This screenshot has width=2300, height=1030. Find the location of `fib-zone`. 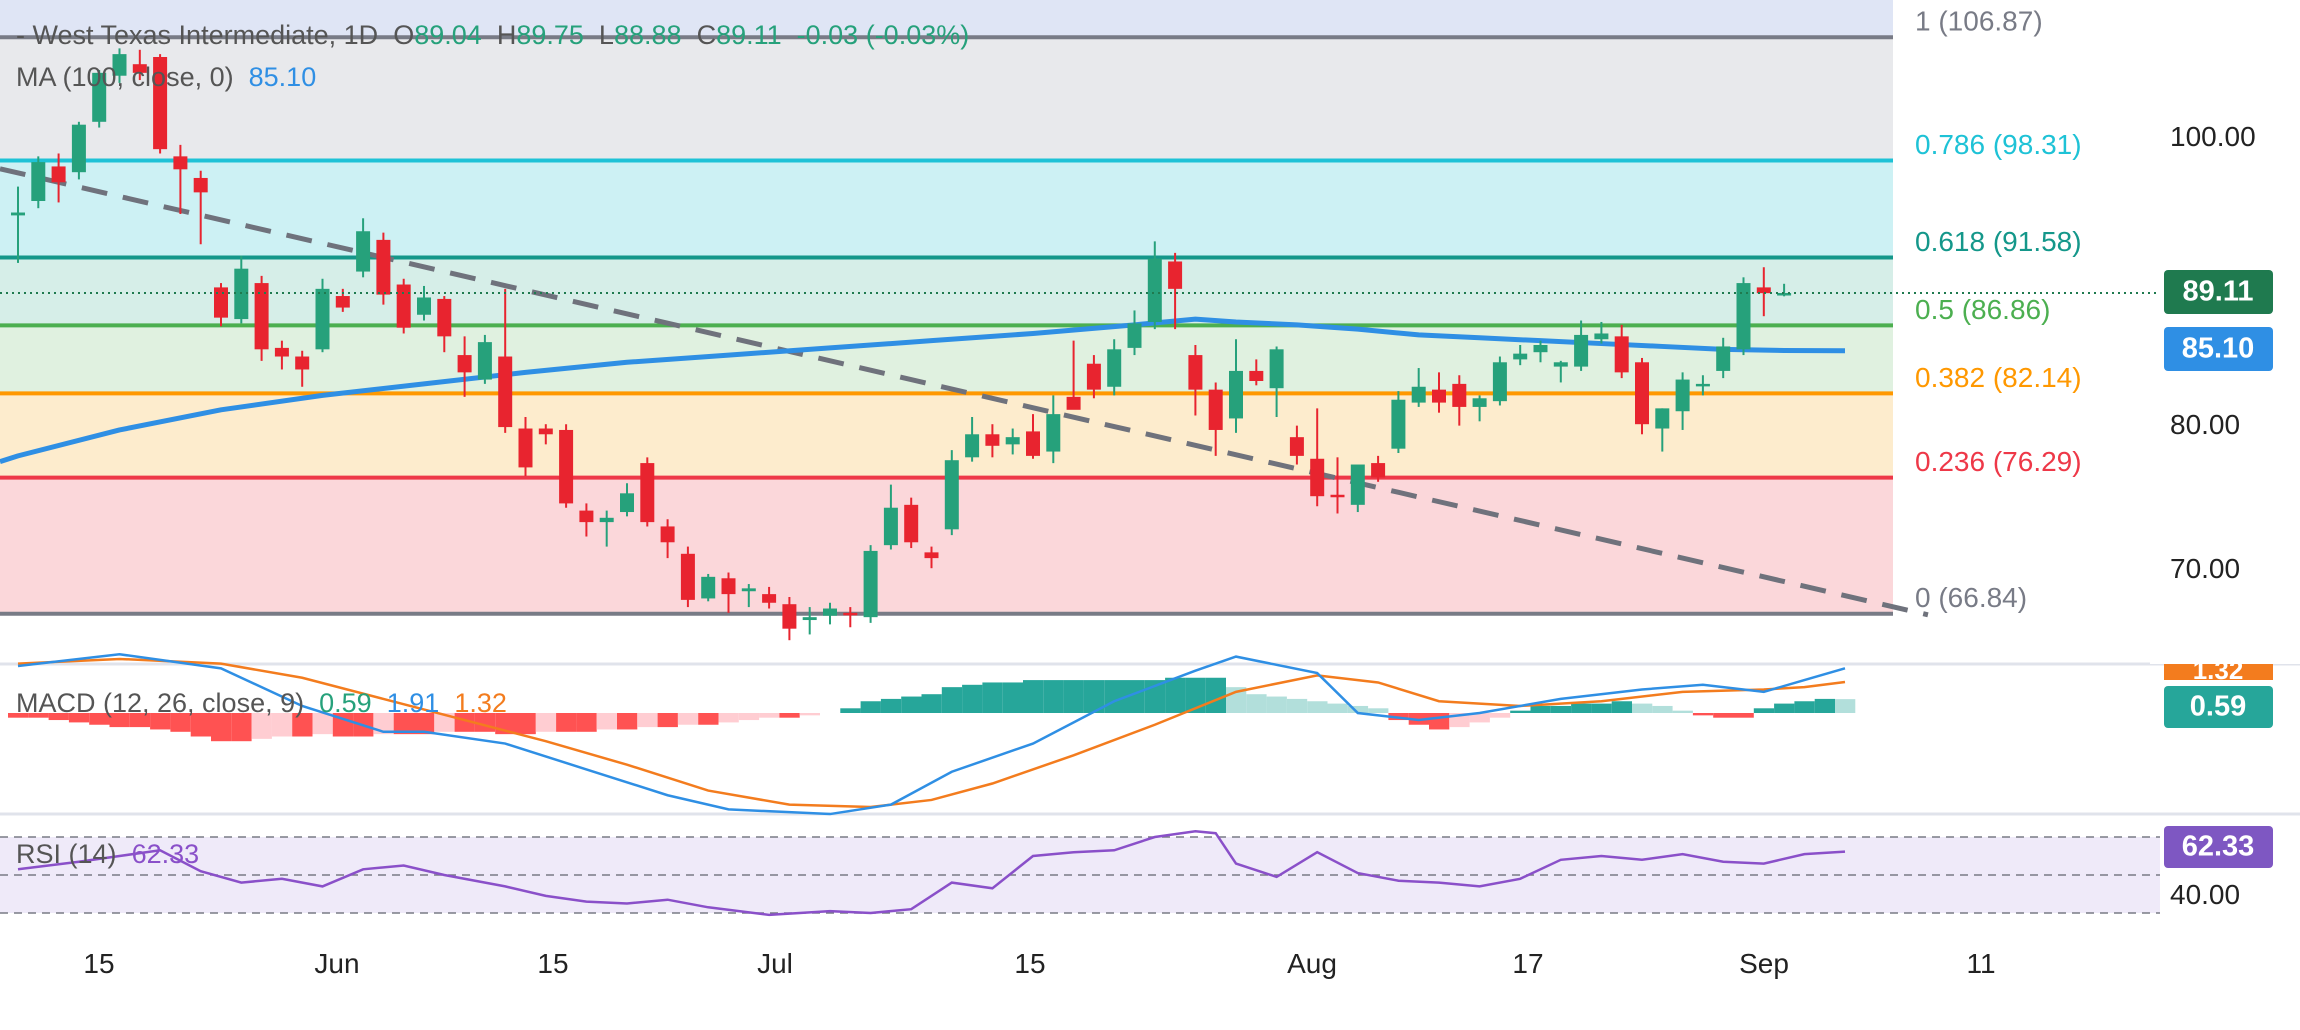

fib-zone is located at coordinates (946, 359).